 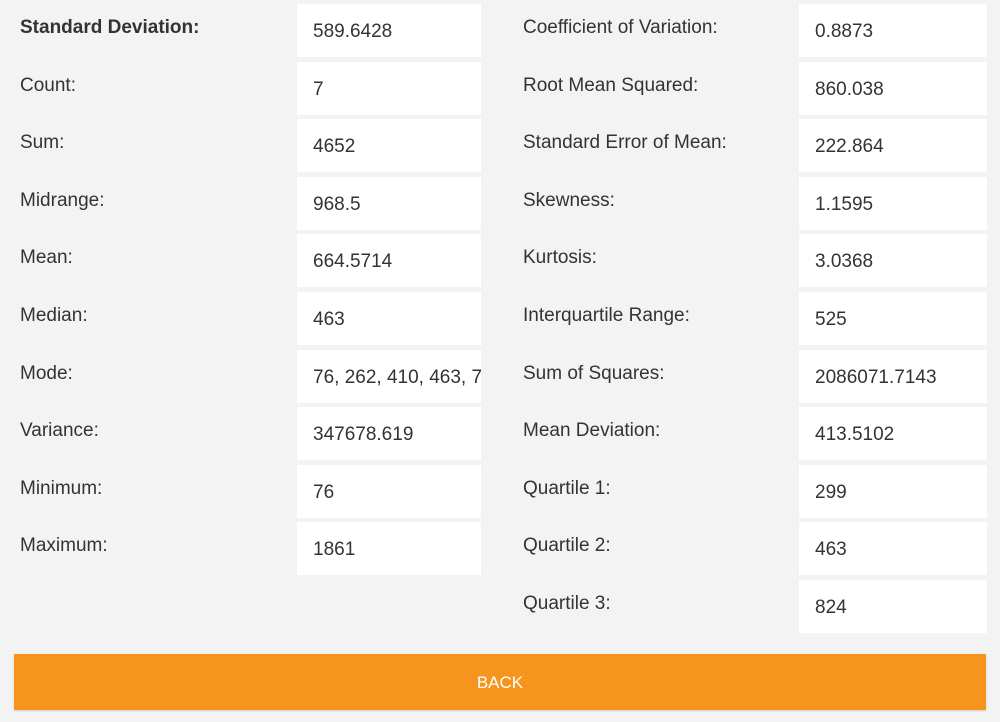 I want to click on stat-value: 860.038, so click(x=849, y=89).